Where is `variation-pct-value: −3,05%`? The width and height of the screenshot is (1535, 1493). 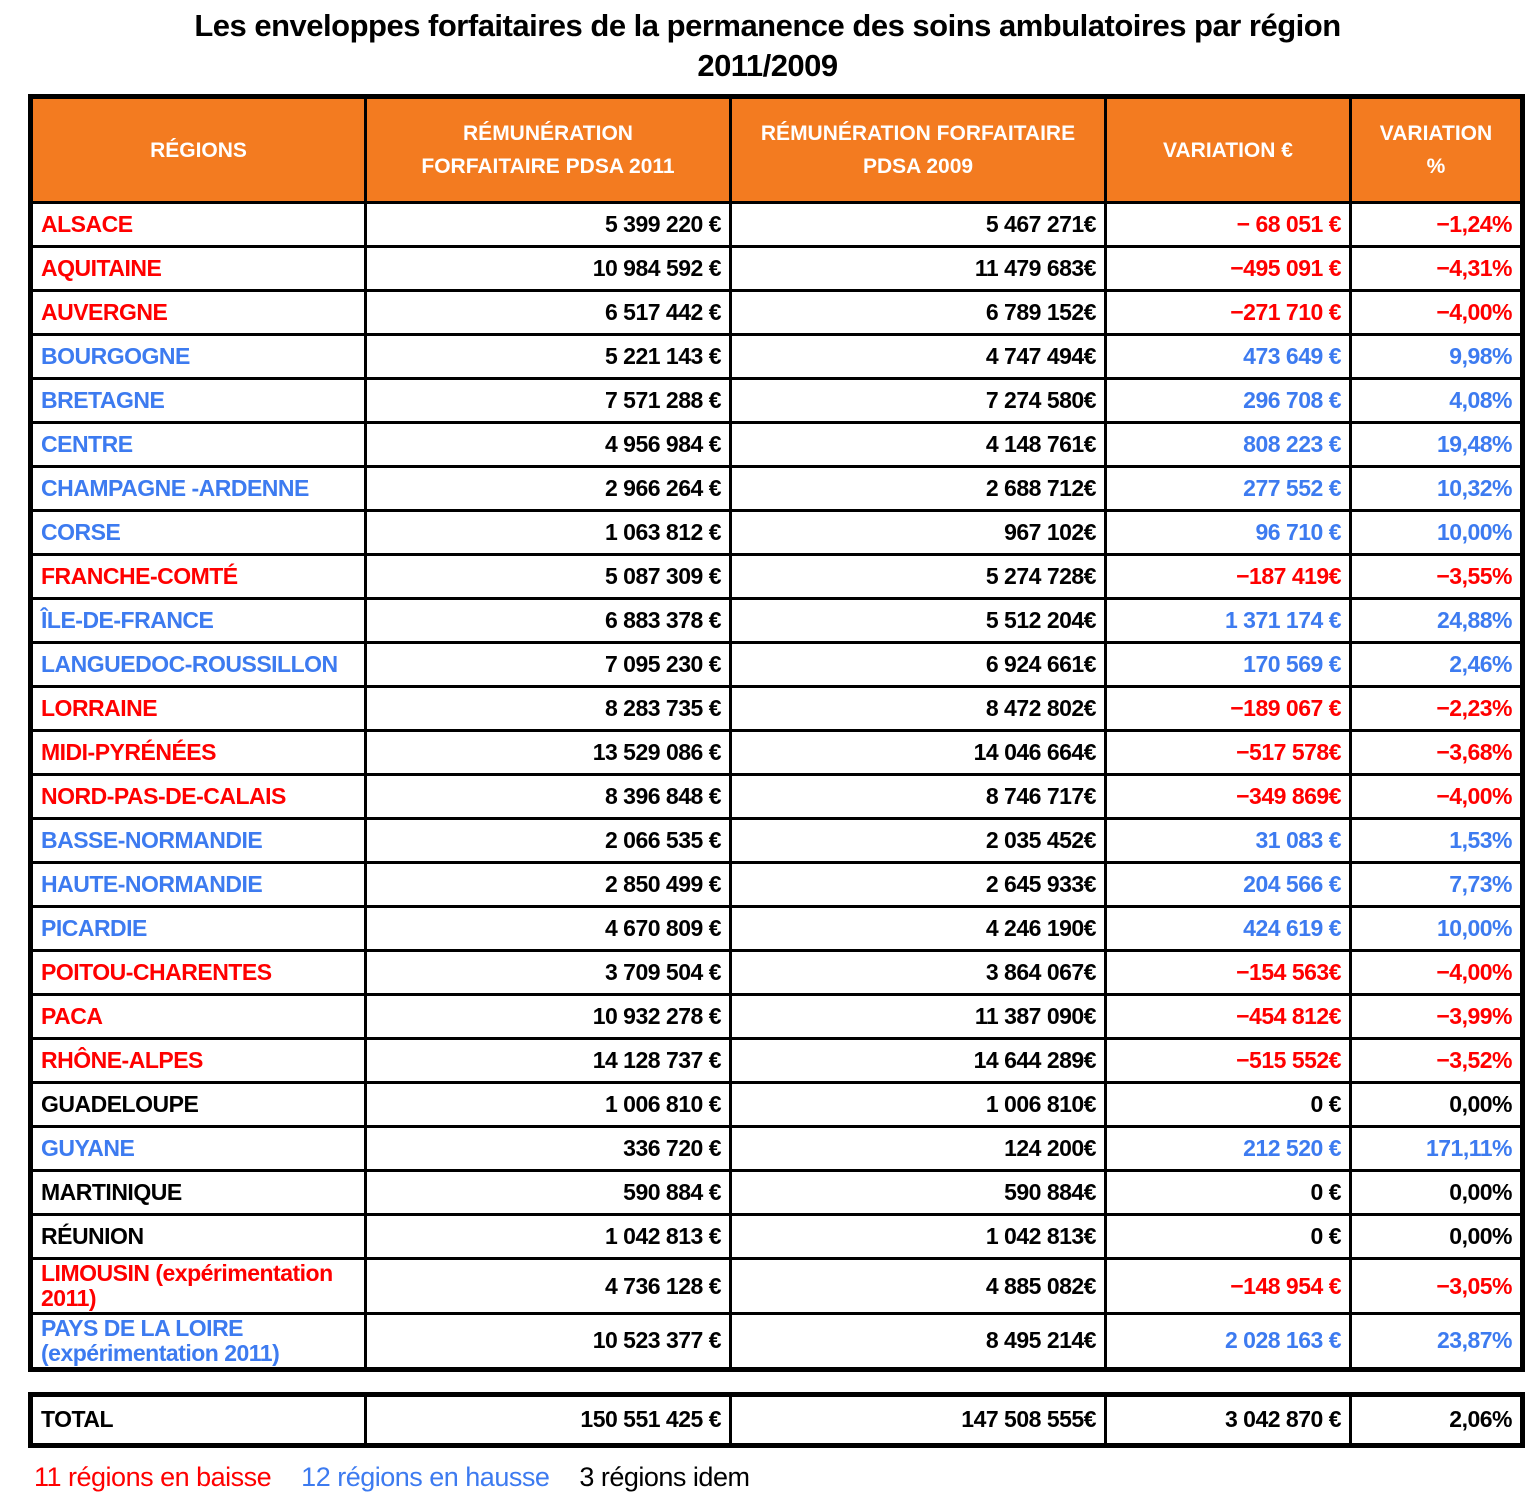 variation-pct-value: −3,05% is located at coordinates (1436, 1286).